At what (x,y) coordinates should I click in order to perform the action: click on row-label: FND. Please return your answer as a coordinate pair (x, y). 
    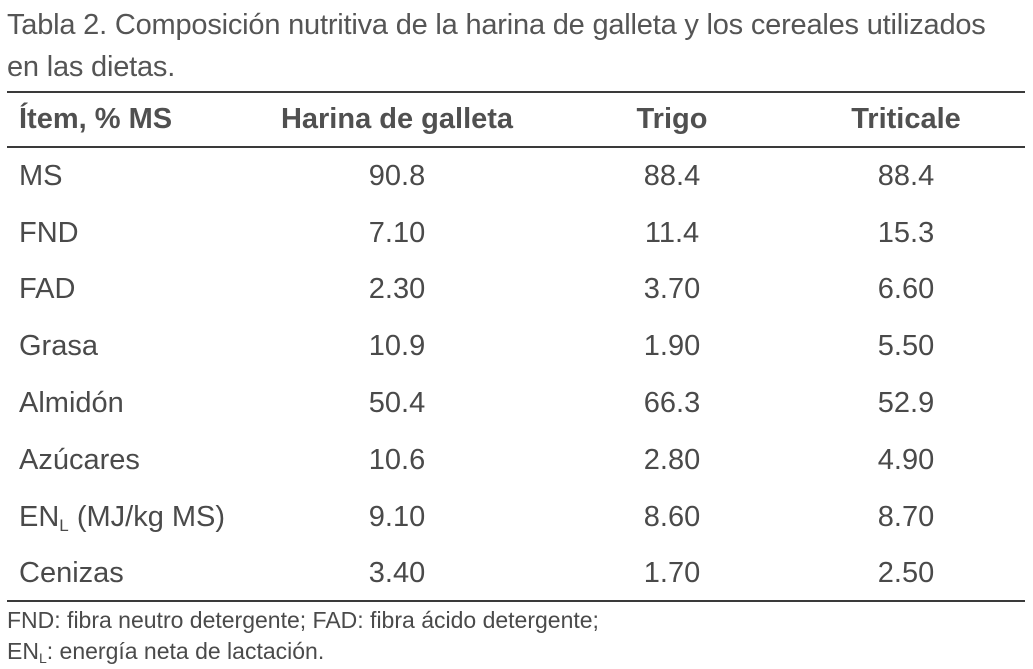
    Looking at the image, I should click on (49, 232).